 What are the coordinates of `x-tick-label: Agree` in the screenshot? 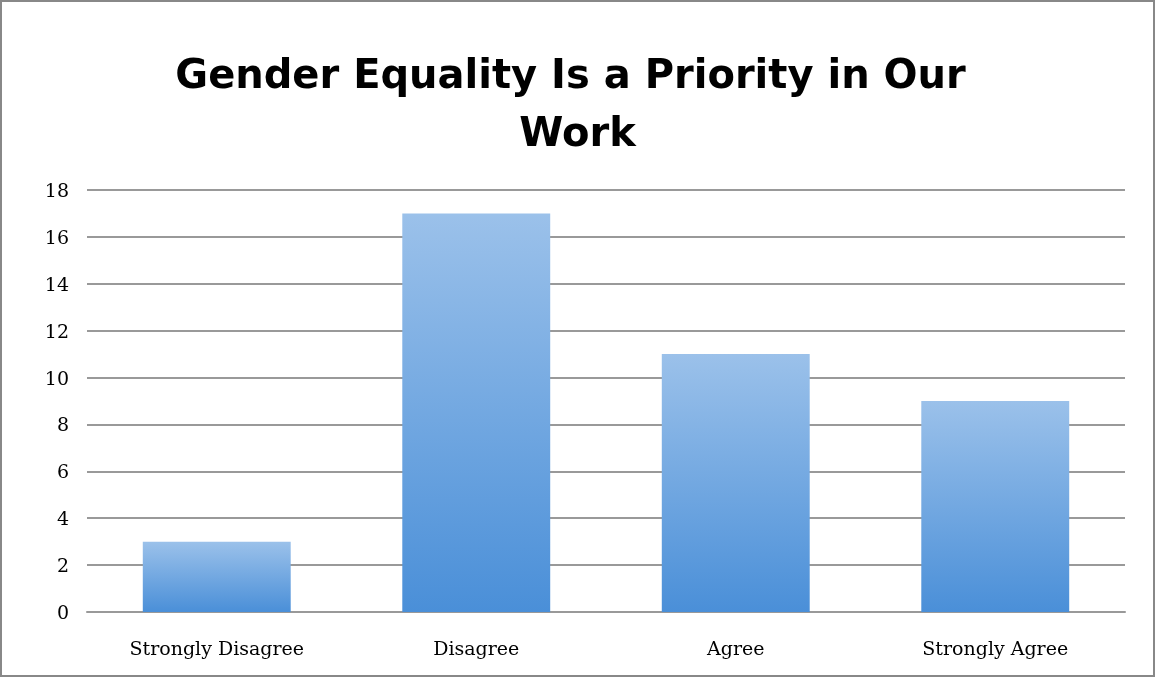 It's located at (735, 647).